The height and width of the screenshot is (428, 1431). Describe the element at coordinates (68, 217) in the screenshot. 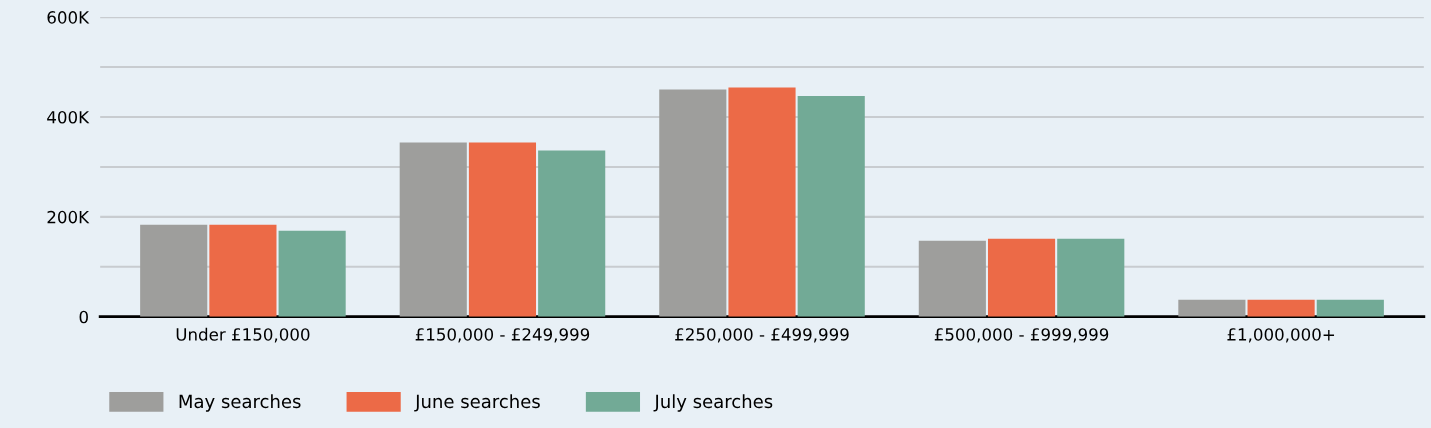

I see `y-tick-label: 200K` at that location.